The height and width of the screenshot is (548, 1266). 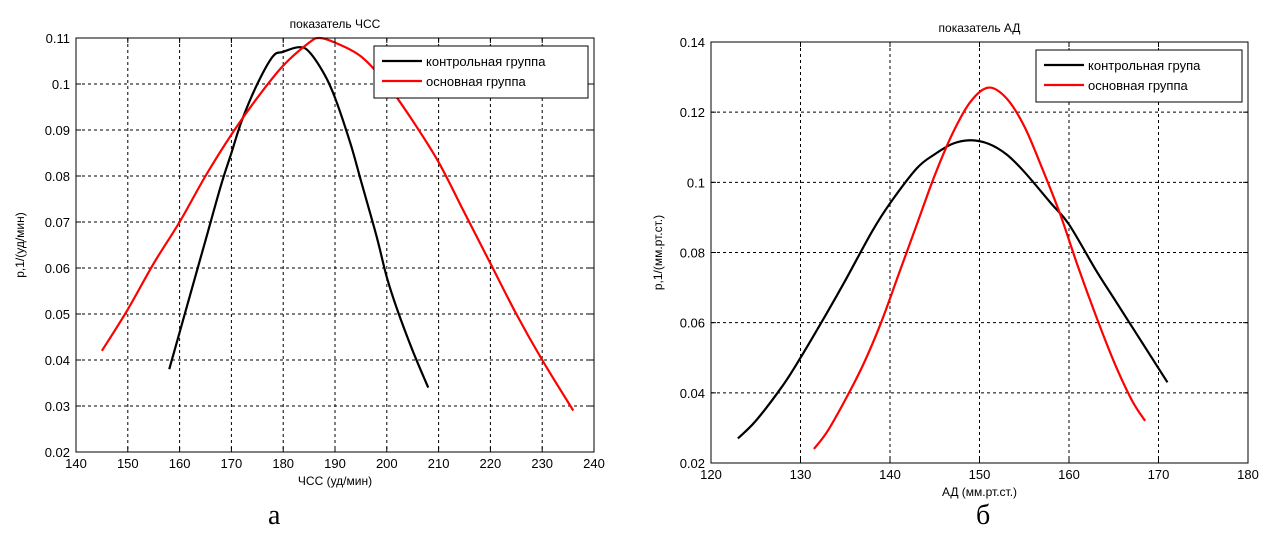 I want to click on ad-title: показатель АД, so click(x=980, y=28).